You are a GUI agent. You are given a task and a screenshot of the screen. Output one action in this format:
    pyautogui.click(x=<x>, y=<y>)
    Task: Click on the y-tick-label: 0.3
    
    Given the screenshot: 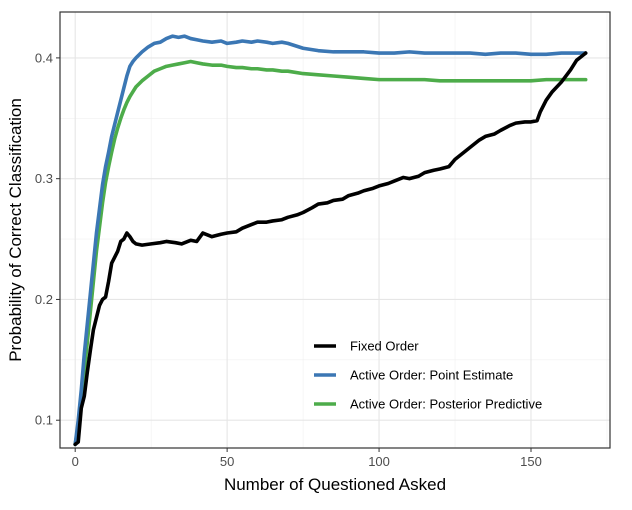 What is the action you would take?
    pyautogui.click(x=44, y=178)
    